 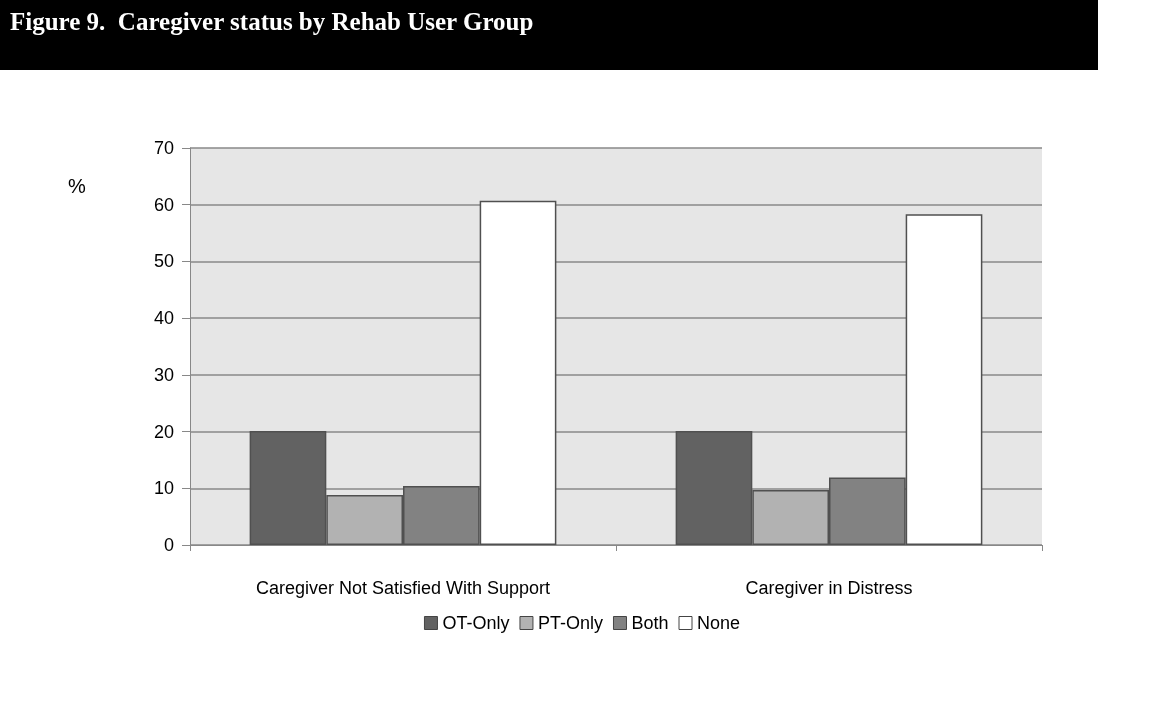 I want to click on x-tick-label: Caregiver Not Satisfied With Support, so click(x=403, y=588).